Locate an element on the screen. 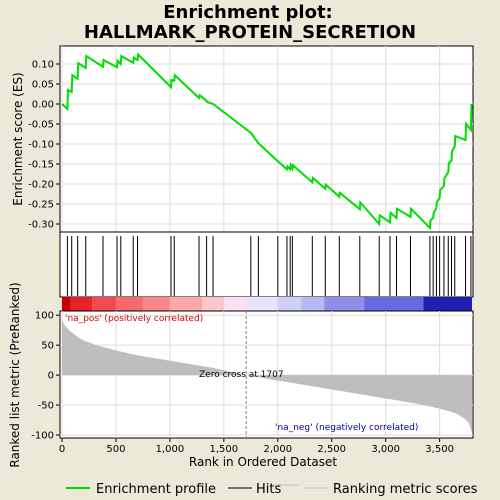 The image size is (500, 500). metric-y-tick-label: 100 is located at coordinates (44, 316).